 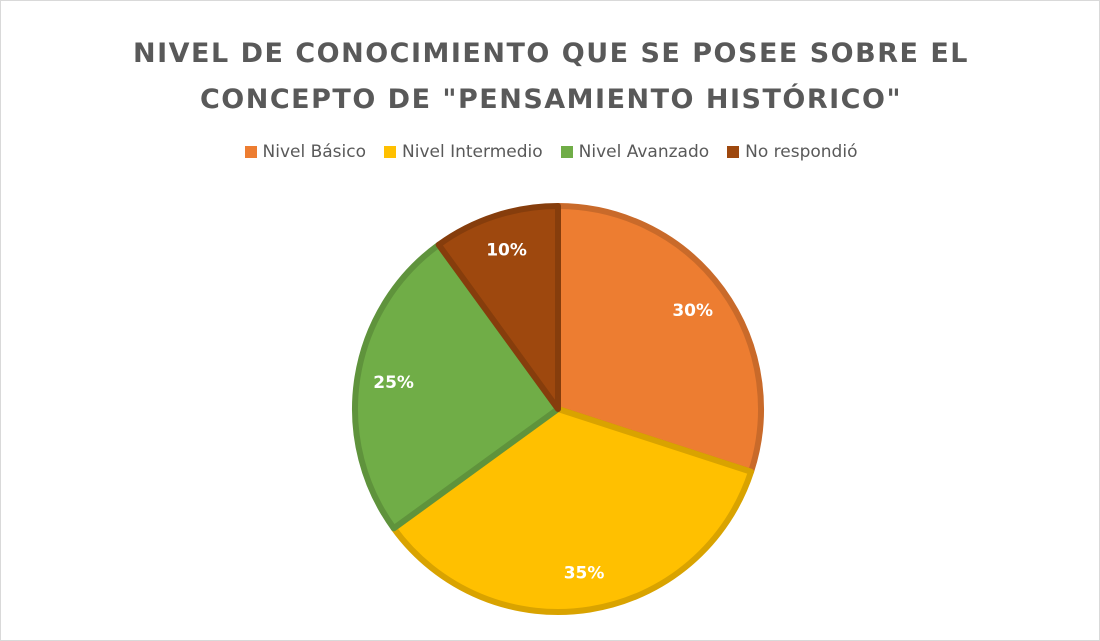 I want to click on data-label: 25%, so click(x=393, y=383).